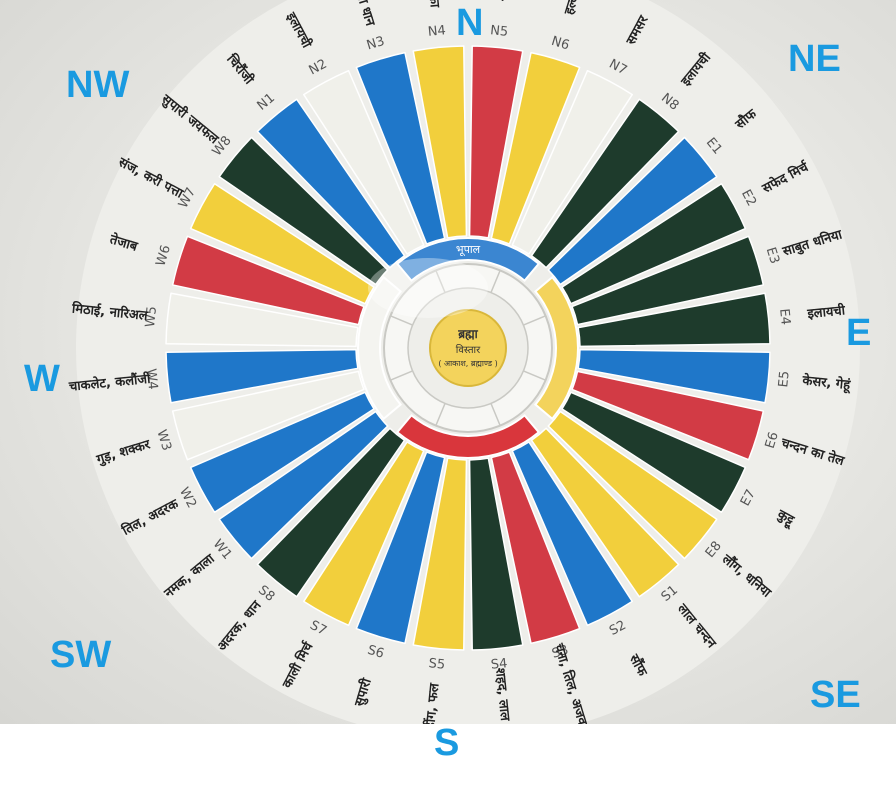 Image resolution: width=896 pixels, height=805 pixels. Describe the element at coordinates (617, 68) in the screenshot. I see `zone-code-label: N7` at that location.